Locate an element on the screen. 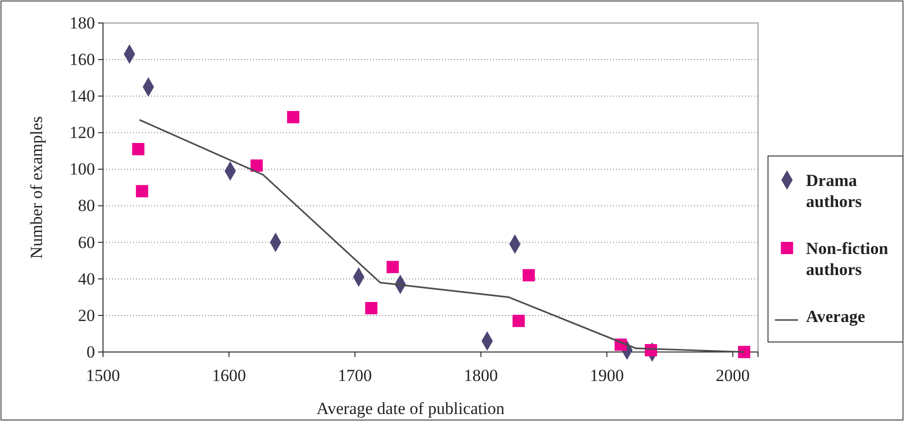 This screenshot has height=421, width=905. y-tick-label: 80 is located at coordinates (86, 206).